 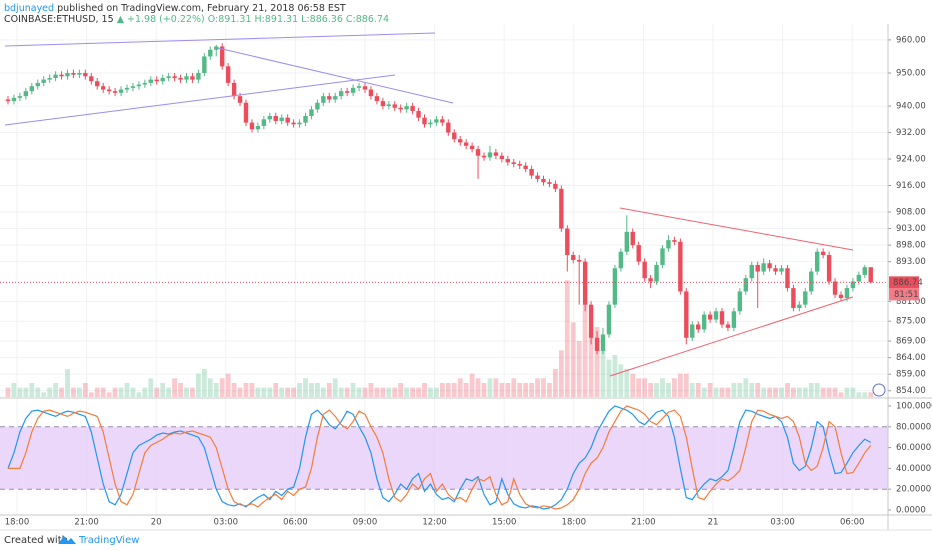 What do you see at coordinates (911, 358) in the screenshot?
I see `y-tick-label: 864.00` at bounding box center [911, 358].